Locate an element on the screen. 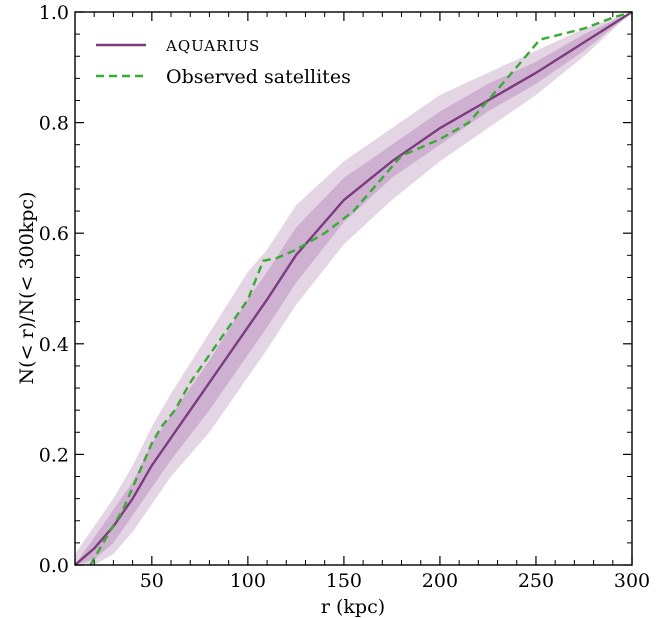 This screenshot has width=668, height=618. x-tick-label: 50 is located at coordinates (152, 581).